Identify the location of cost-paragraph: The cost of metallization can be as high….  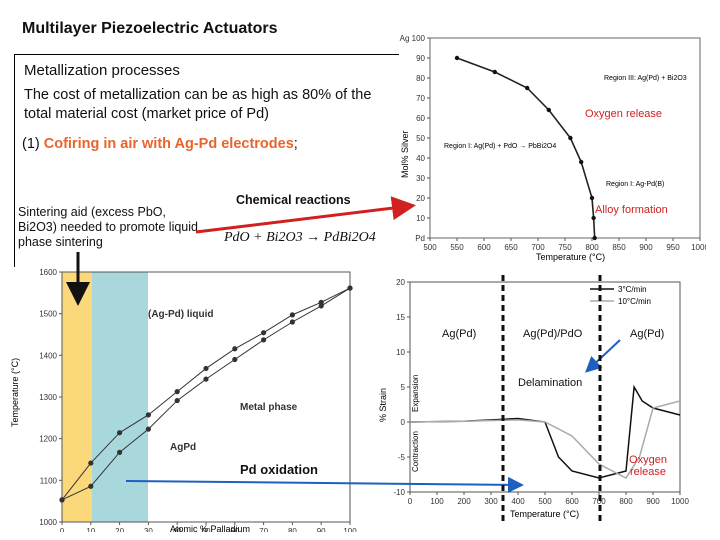
(198, 104).